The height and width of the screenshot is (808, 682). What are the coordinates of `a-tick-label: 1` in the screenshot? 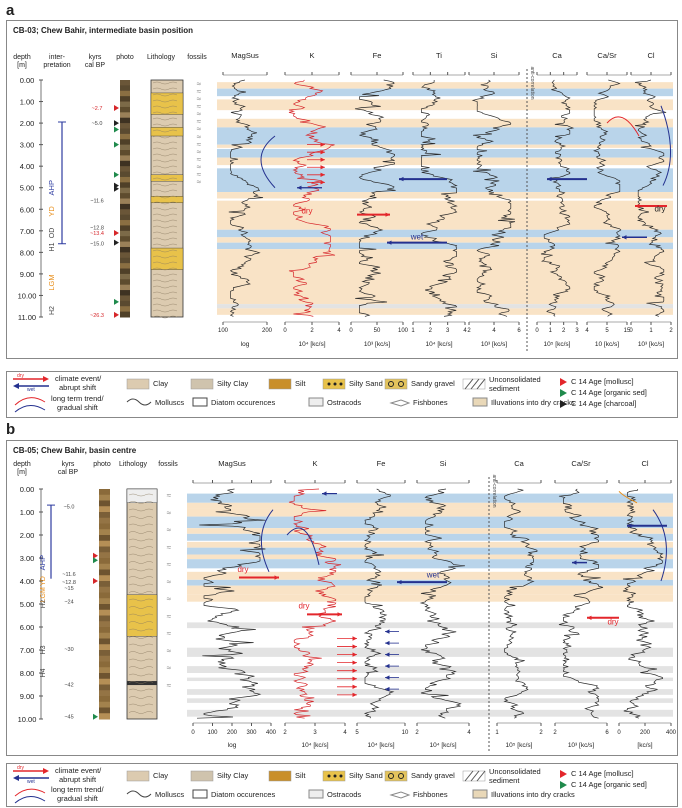 It's located at (413, 331).